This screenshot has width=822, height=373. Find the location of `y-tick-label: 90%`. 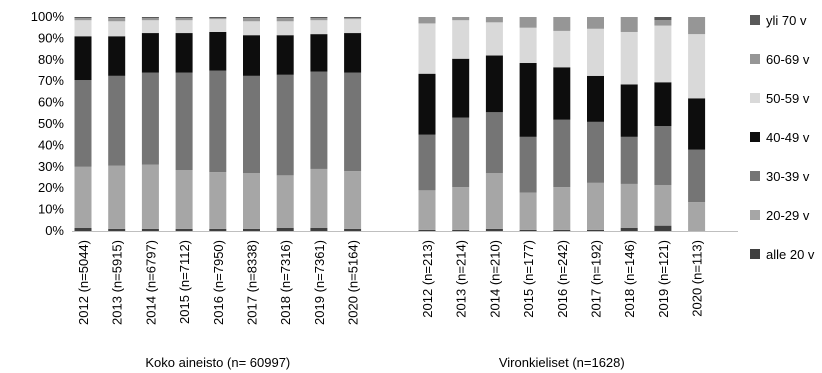

y-tick-label: 90% is located at coordinates (51, 37).